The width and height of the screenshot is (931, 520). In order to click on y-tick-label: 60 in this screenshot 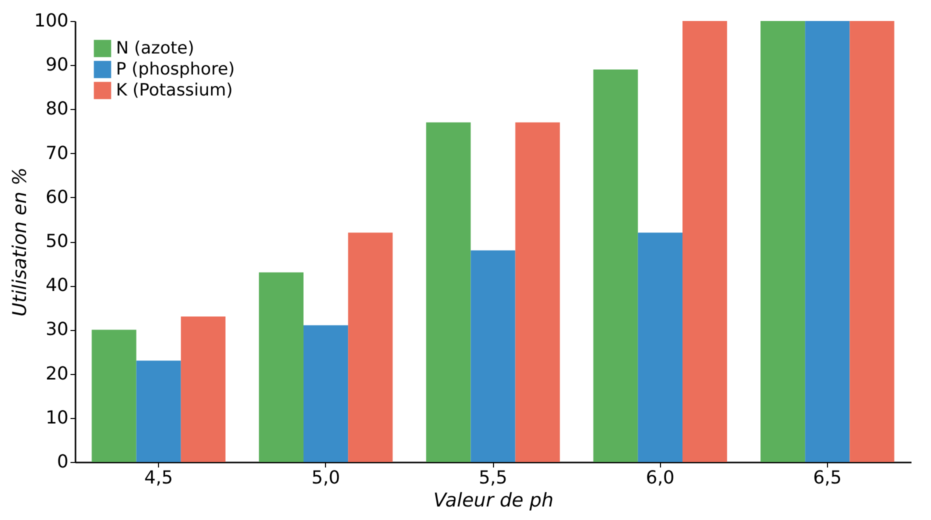, I will do `click(57, 197)`.